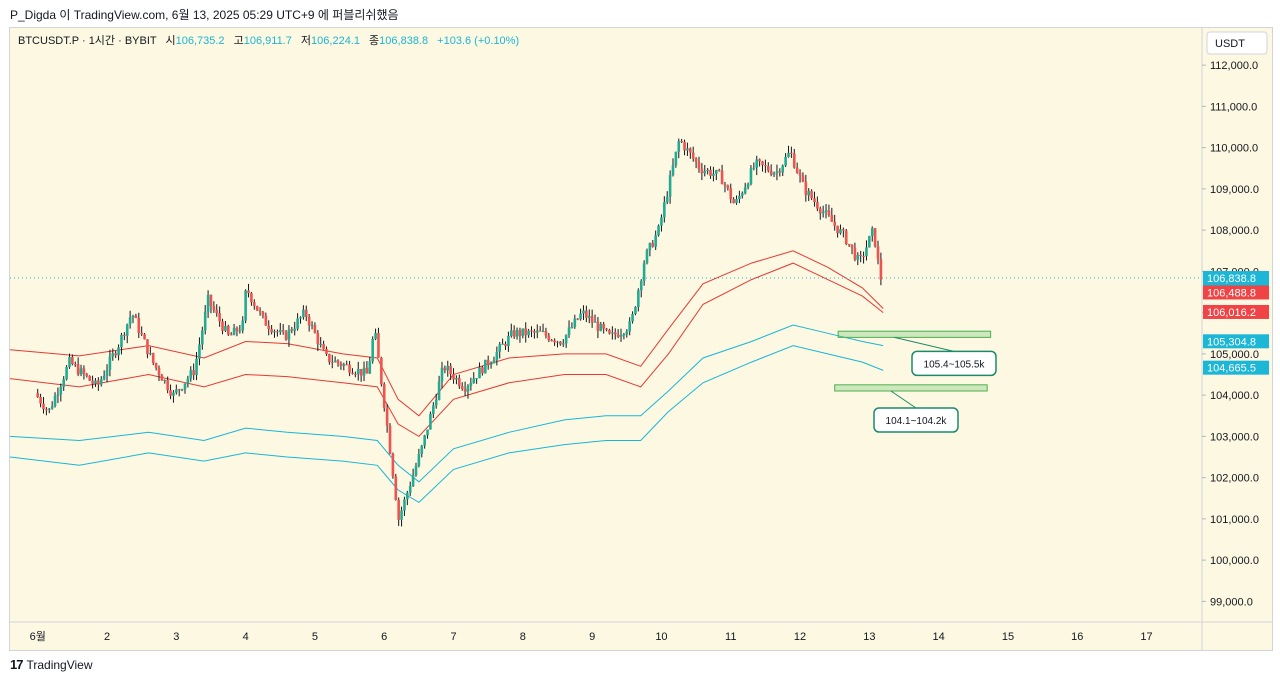  What do you see at coordinates (1234, 561) in the screenshot?
I see `y-tick-label: 100,000.0` at bounding box center [1234, 561].